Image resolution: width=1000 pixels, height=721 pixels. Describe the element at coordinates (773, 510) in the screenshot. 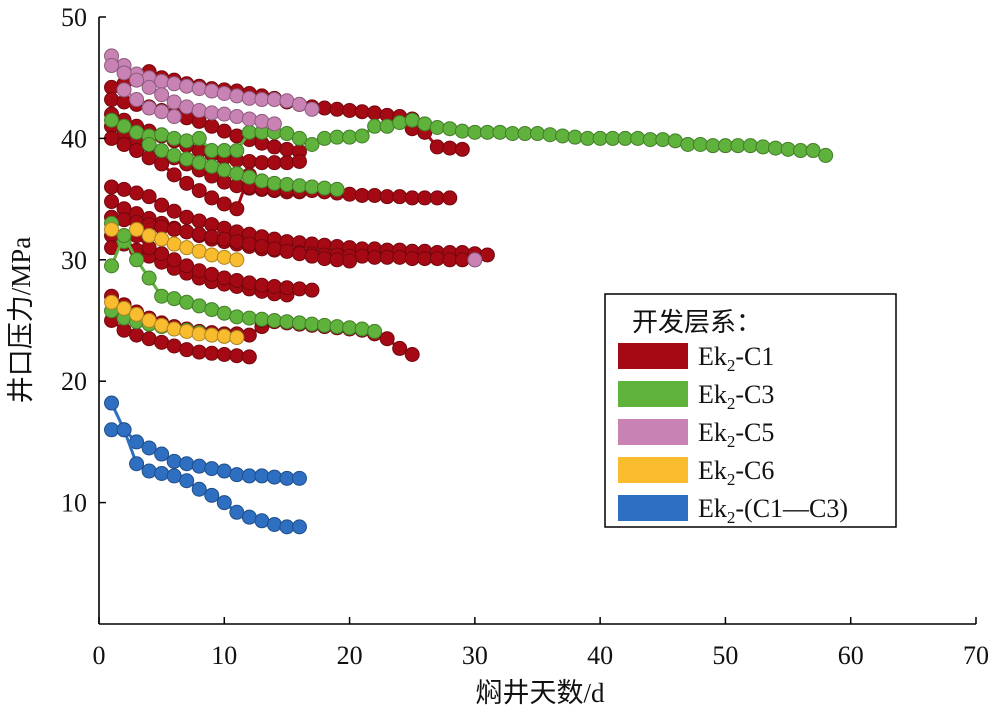

I see `legend-label: Ek2-(C1—C3)` at that location.